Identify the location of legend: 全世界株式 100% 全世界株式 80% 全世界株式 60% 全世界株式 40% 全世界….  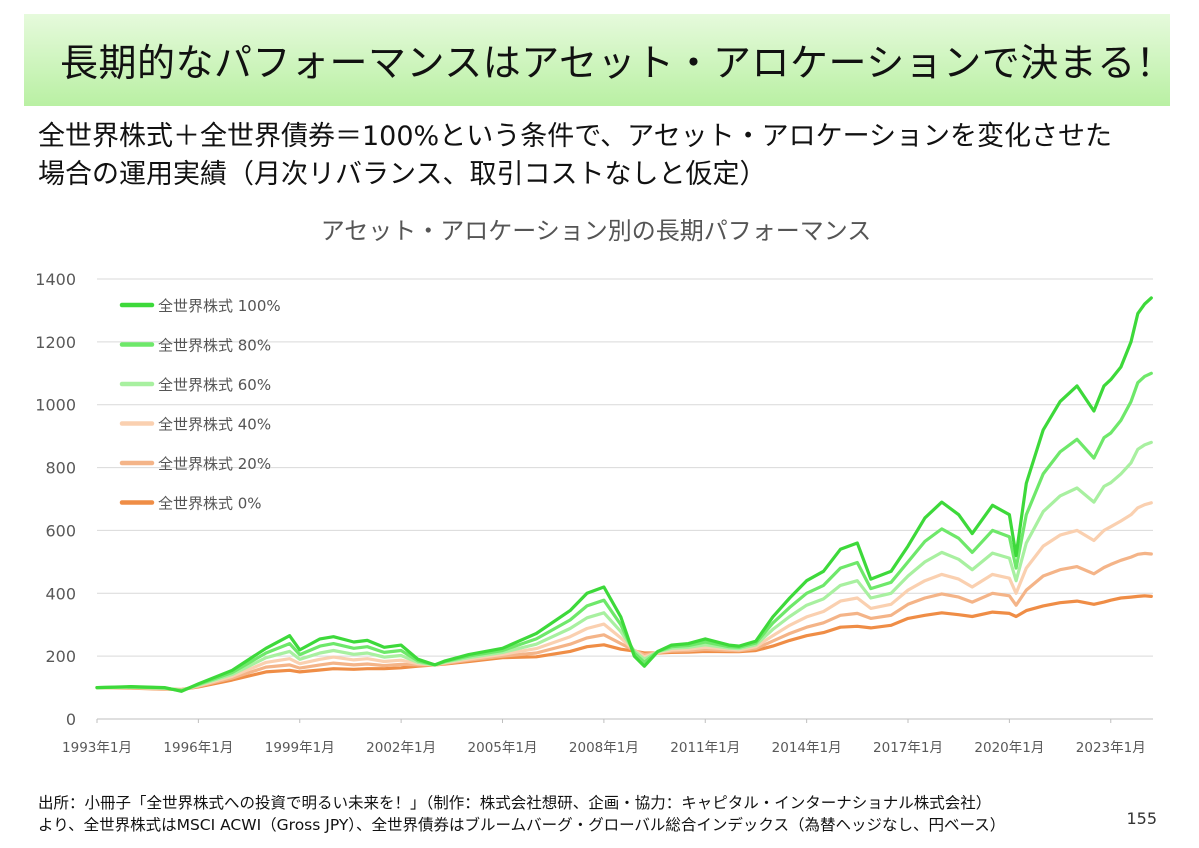
(200, 405).